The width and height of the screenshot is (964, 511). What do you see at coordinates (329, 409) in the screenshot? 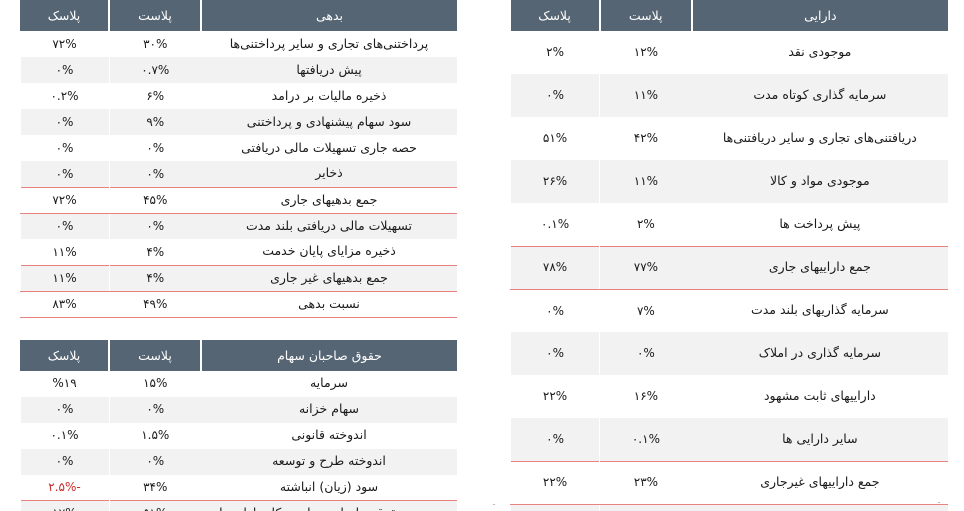
I see `row-label: سهام خزانه` at bounding box center [329, 409].